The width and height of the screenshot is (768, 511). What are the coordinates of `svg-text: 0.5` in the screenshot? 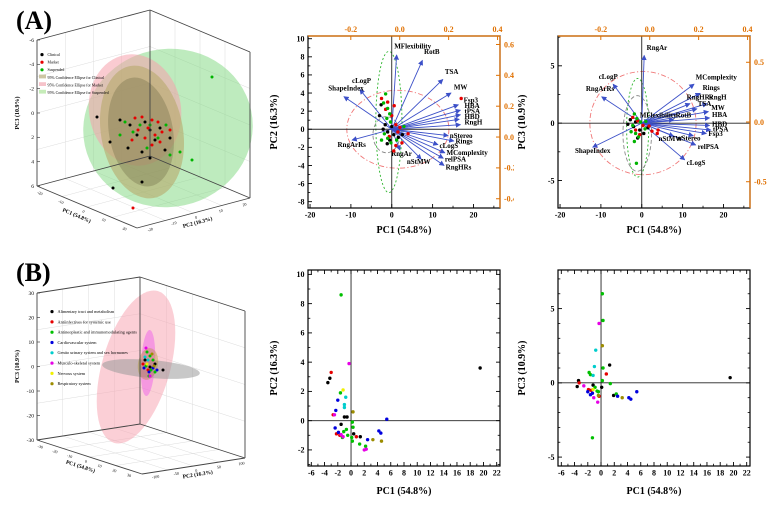 It's located at (759, 62).